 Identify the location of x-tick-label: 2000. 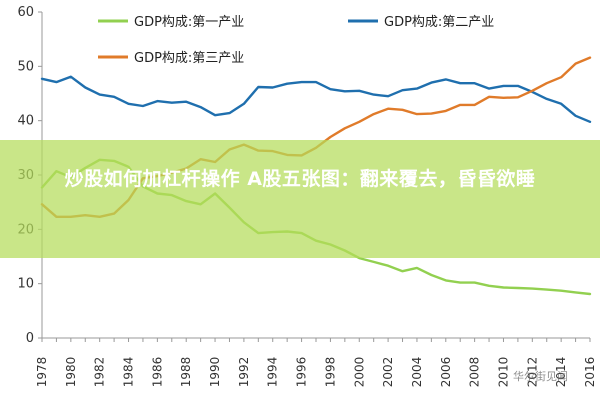
(359, 372).